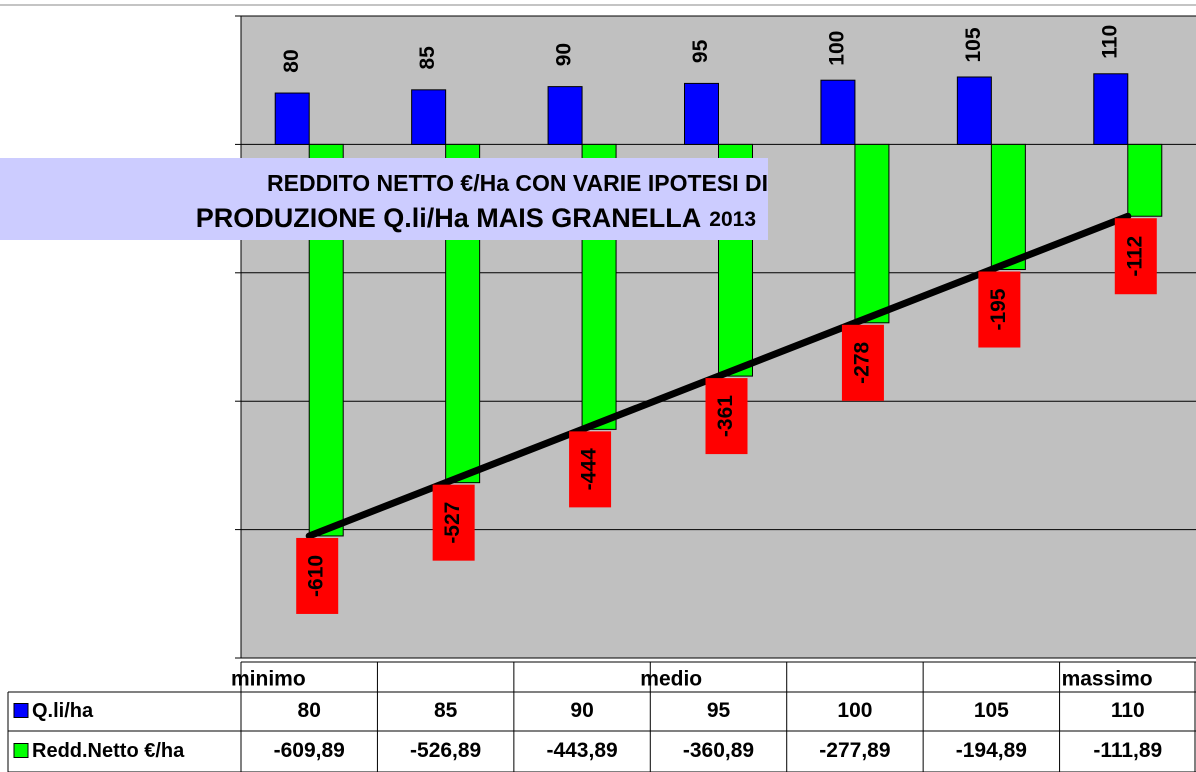 The width and height of the screenshot is (1196, 772). What do you see at coordinates (581, 750) in the screenshot?
I see `table-cell: -443,89` at bounding box center [581, 750].